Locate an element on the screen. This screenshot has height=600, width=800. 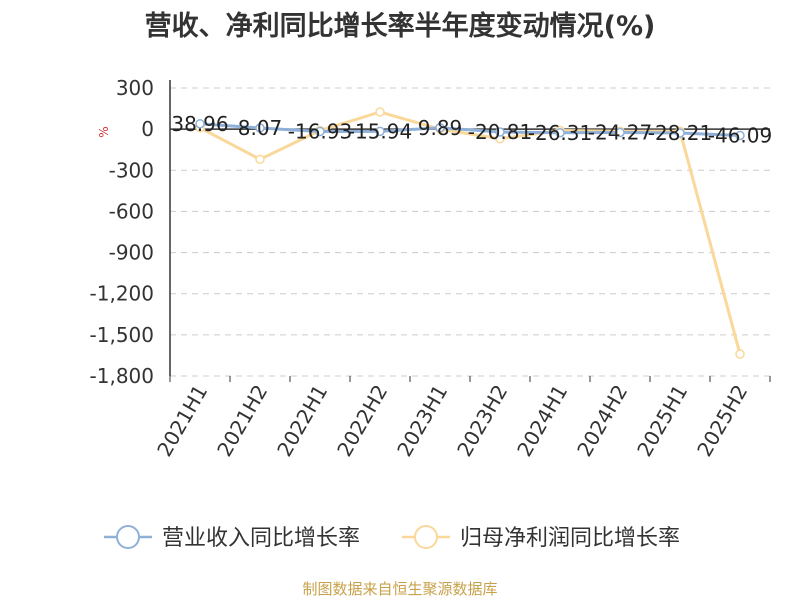
data-label: -46.09 is located at coordinates (740, 135).